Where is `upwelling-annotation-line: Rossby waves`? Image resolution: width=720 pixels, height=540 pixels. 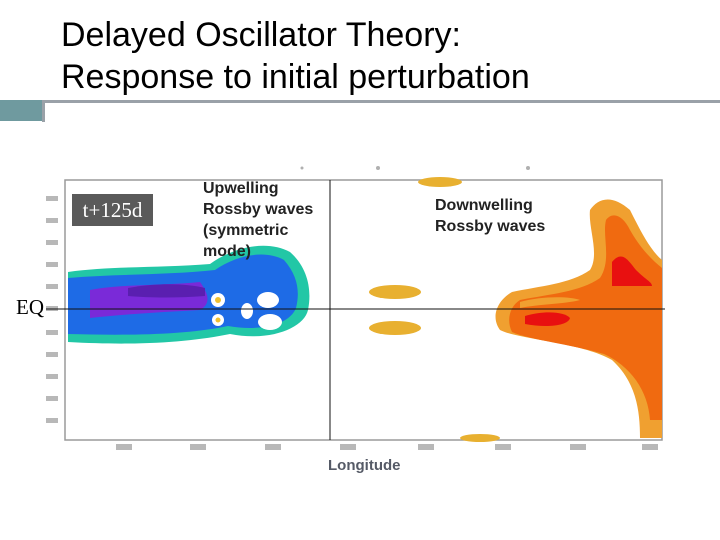
upwelling-annotation-line: Rossby waves is located at coordinates (258, 209).